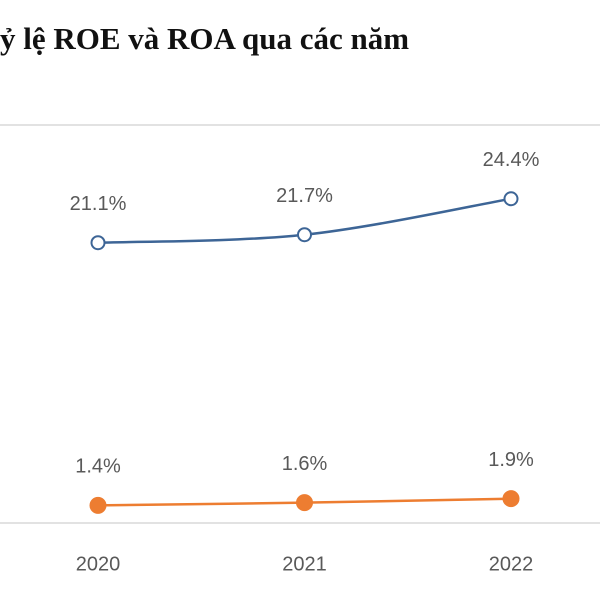  Describe the element at coordinates (98, 564) in the screenshot. I see `x-tick-label: 2020` at that location.